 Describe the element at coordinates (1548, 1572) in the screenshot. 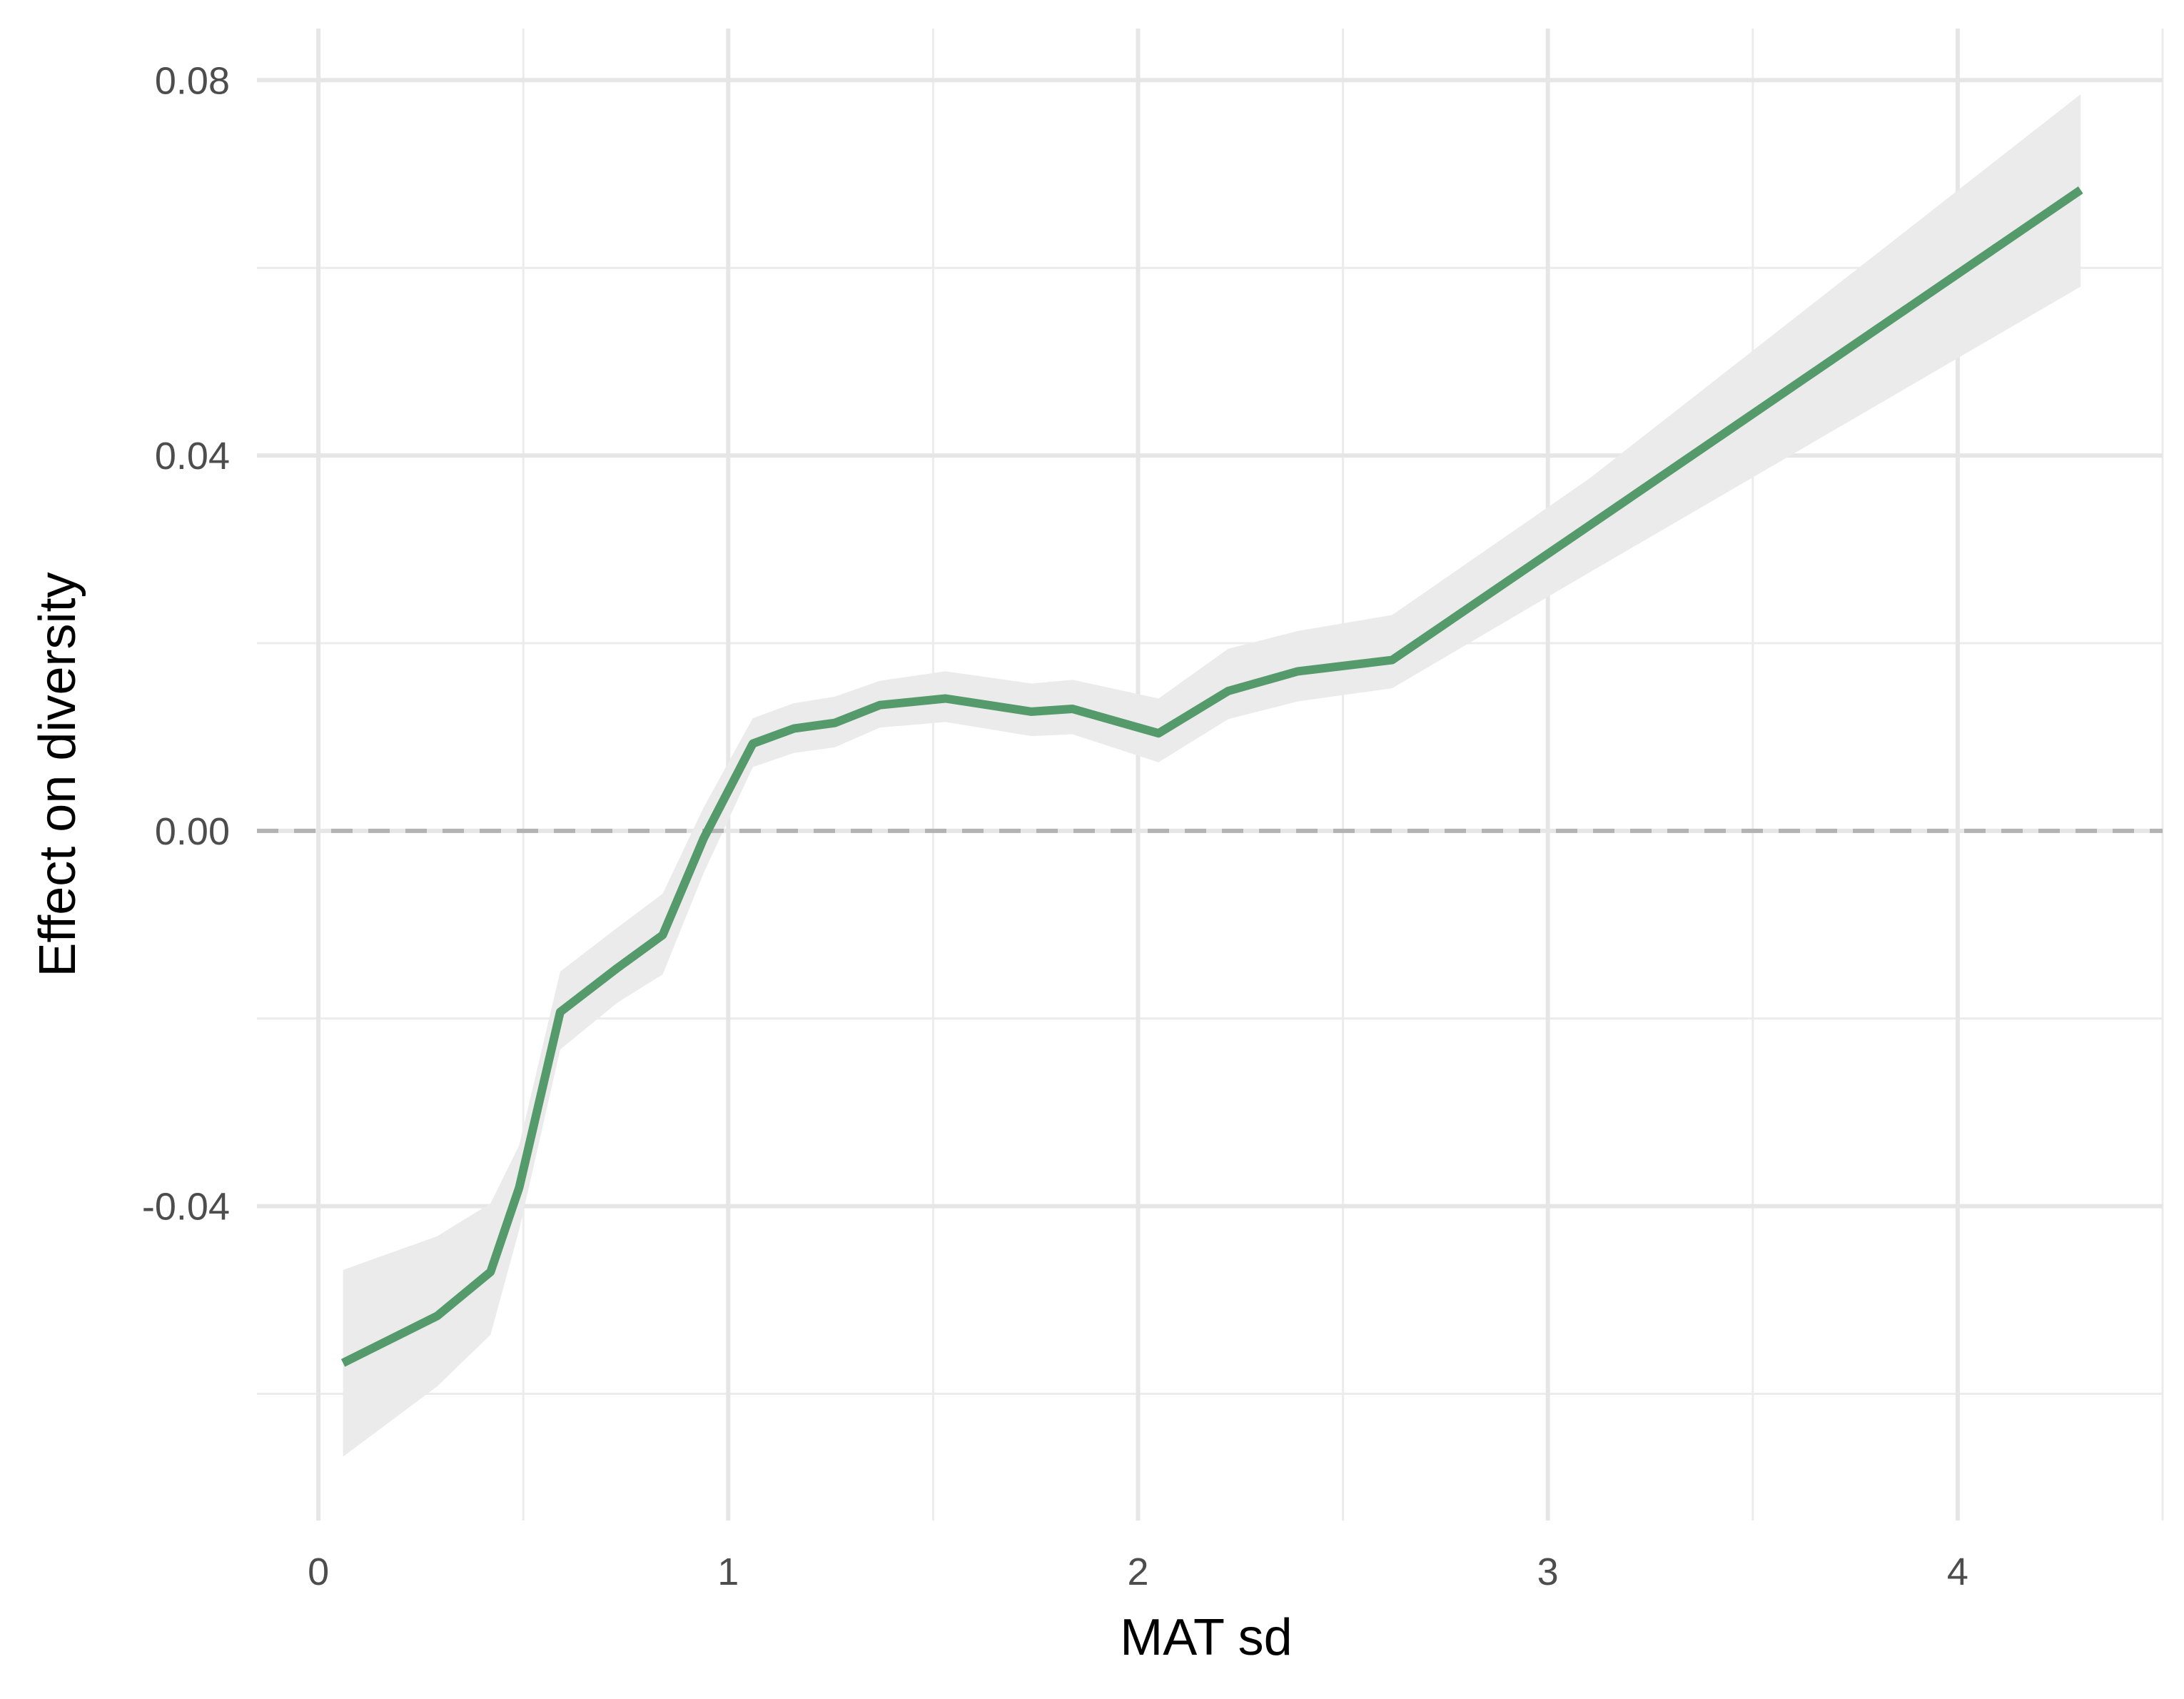

I see `x-tick-label: 3` at that location.